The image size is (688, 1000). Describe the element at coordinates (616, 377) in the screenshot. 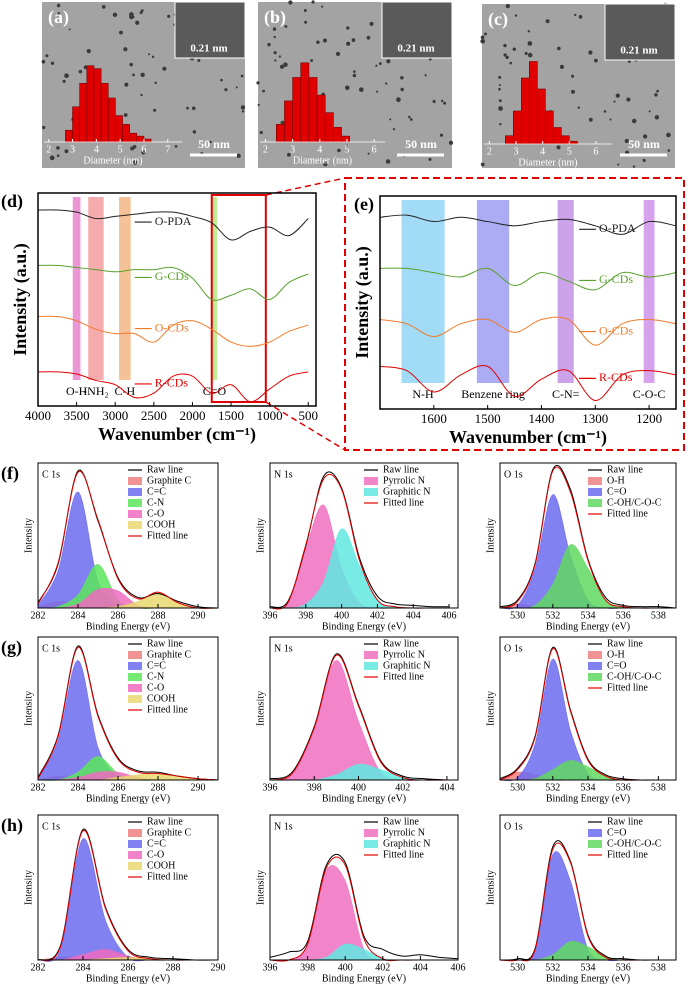

I see `legend-label: R-CDs` at that location.